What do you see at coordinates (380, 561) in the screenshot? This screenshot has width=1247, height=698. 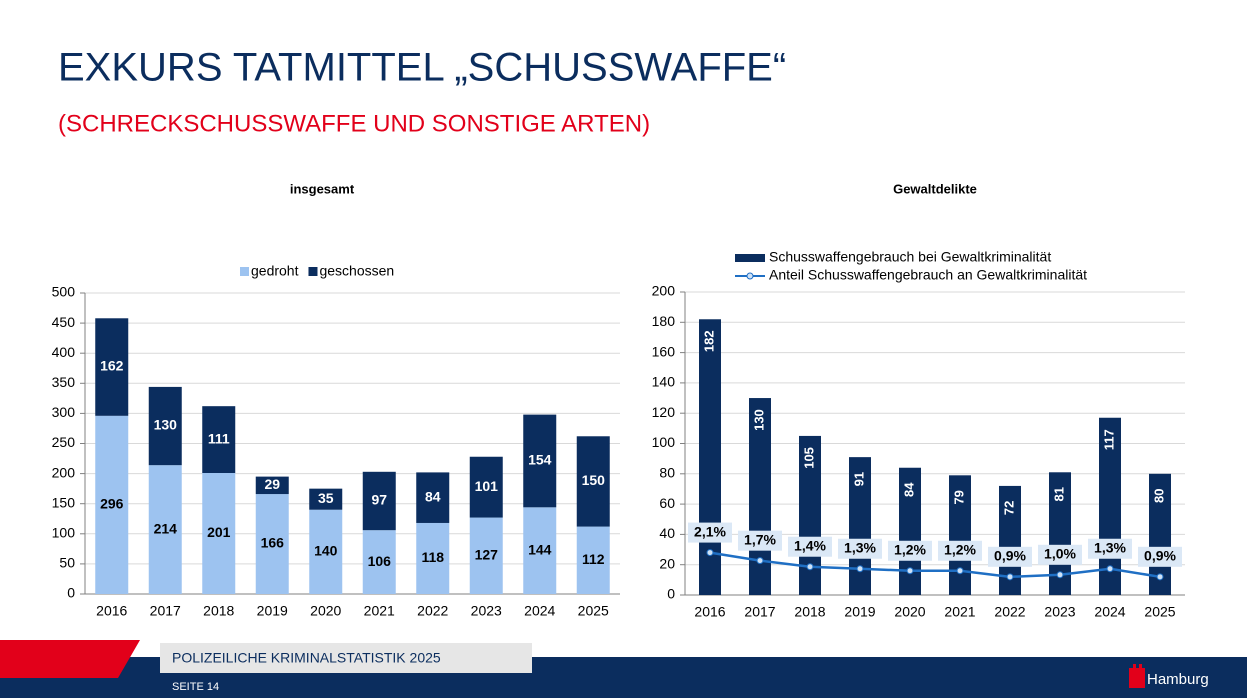 I see `data-label: 106` at bounding box center [380, 561].